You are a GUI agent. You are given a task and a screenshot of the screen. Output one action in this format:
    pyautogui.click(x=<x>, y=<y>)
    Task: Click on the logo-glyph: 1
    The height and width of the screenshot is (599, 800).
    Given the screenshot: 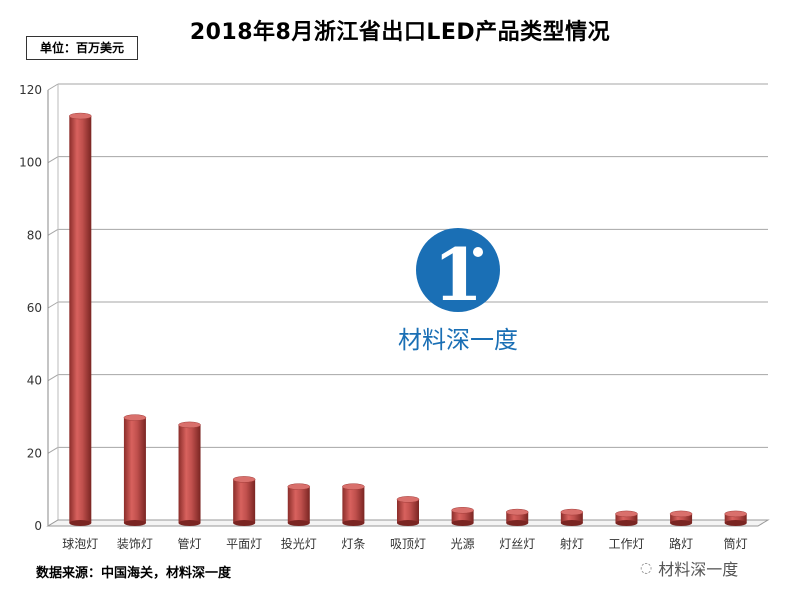 What is the action you would take?
    pyautogui.click(x=458, y=274)
    